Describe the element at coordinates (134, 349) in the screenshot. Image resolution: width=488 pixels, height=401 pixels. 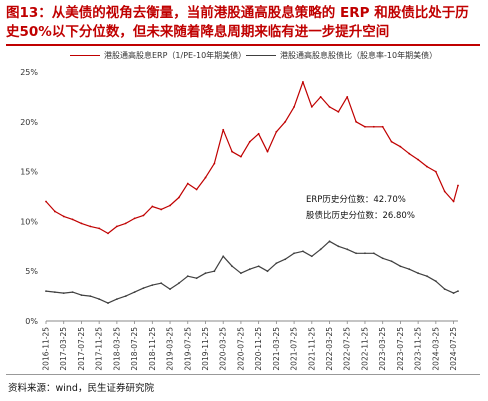
I see `x-tick-label: 2018-07-25` at that location.